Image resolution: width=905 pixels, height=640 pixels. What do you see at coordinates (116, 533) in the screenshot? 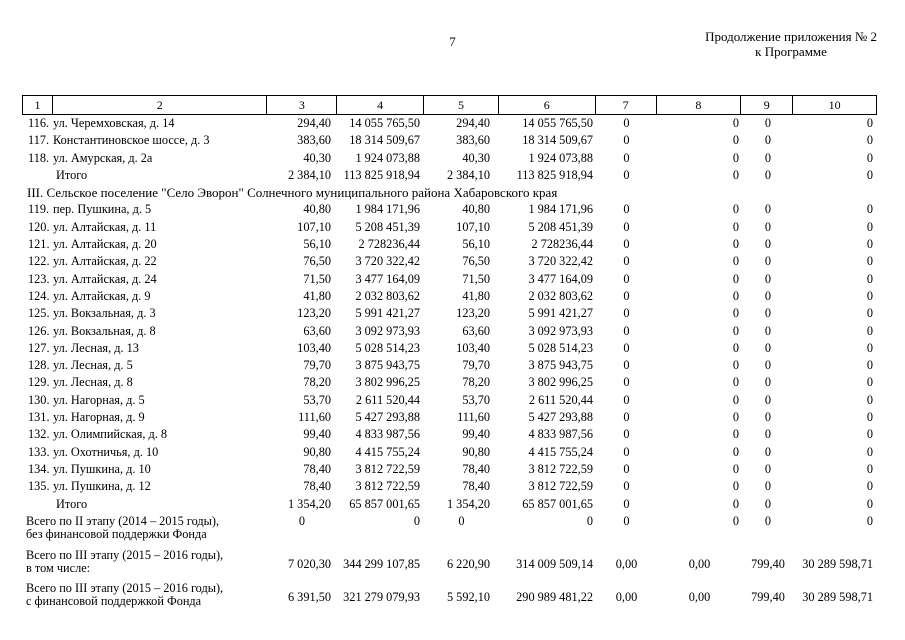
I see `summary-label-line-2: без финансовой поддержки Фонда` at bounding box center [116, 533].